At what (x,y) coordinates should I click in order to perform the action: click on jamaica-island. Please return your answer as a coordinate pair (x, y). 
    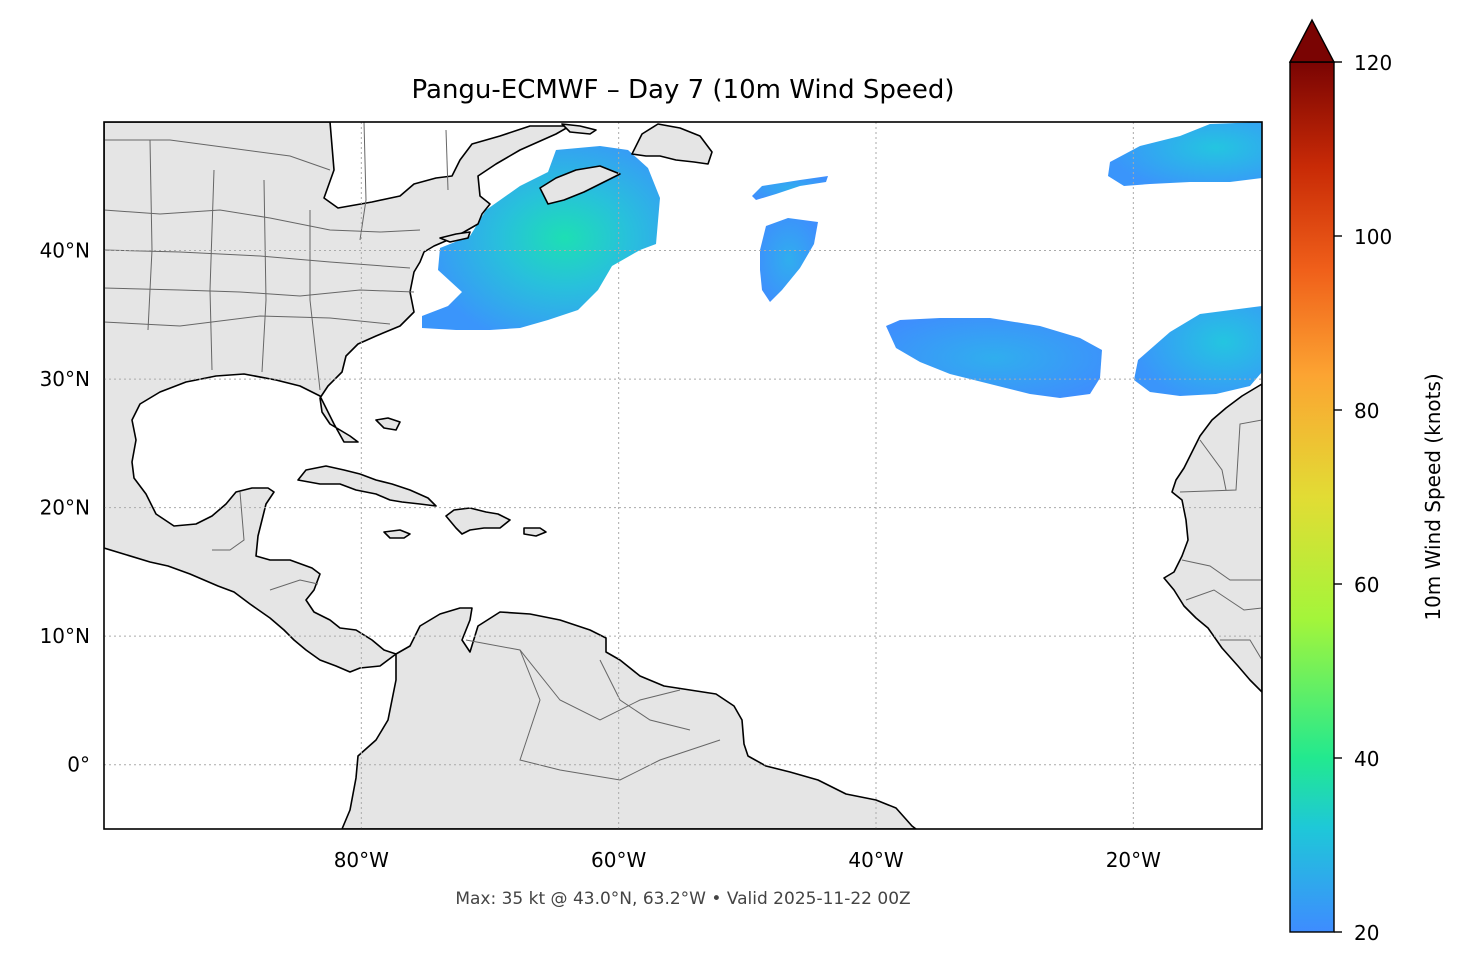
    Looking at the image, I should click on (397, 534).